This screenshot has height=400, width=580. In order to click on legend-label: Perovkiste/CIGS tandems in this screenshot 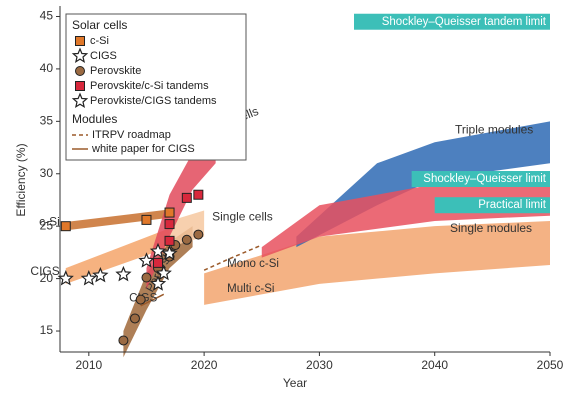, I will do `click(153, 101)`.